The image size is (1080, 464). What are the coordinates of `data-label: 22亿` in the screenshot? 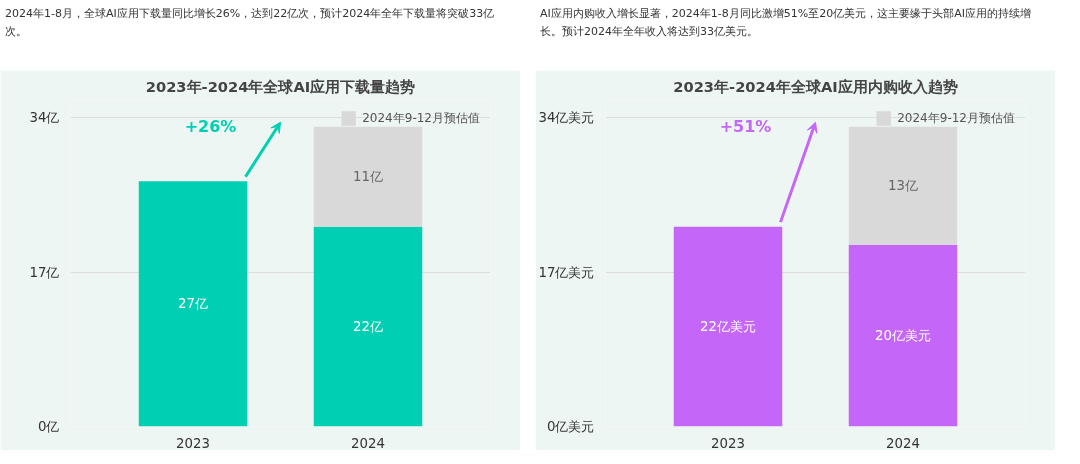 It's located at (368, 327).